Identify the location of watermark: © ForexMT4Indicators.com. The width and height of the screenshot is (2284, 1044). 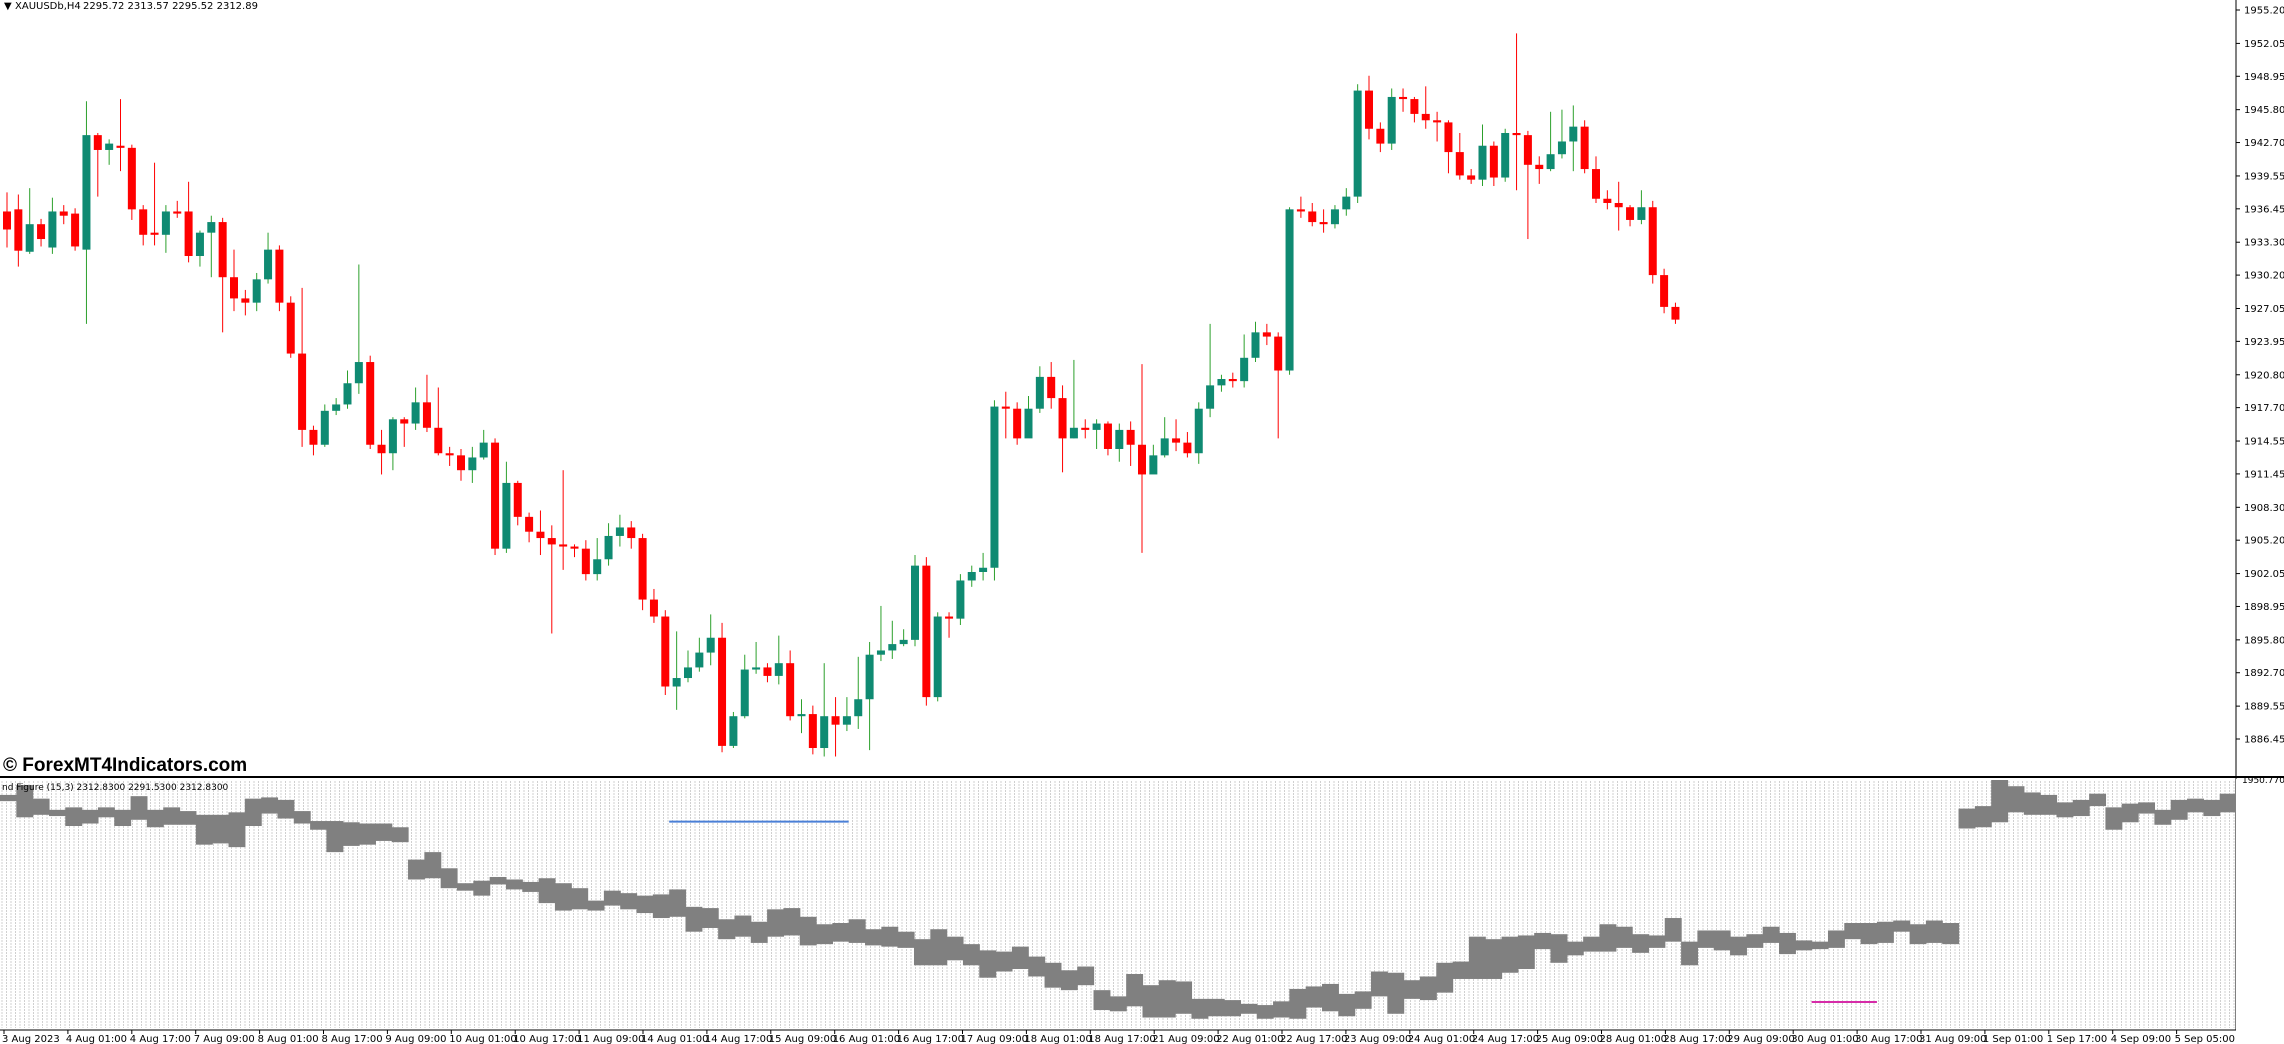
(125, 765).